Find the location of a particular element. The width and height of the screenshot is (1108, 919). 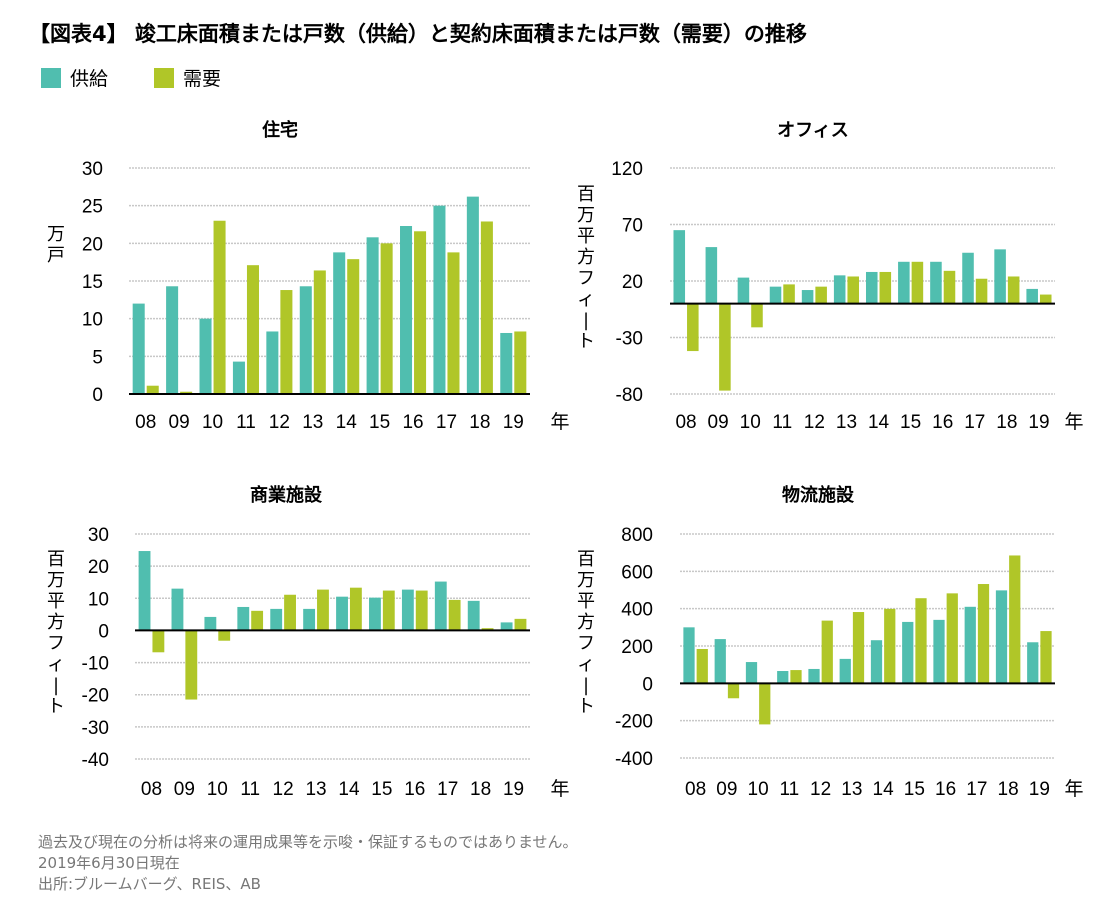

office-xtick-label: 16 is located at coordinates (942, 422).